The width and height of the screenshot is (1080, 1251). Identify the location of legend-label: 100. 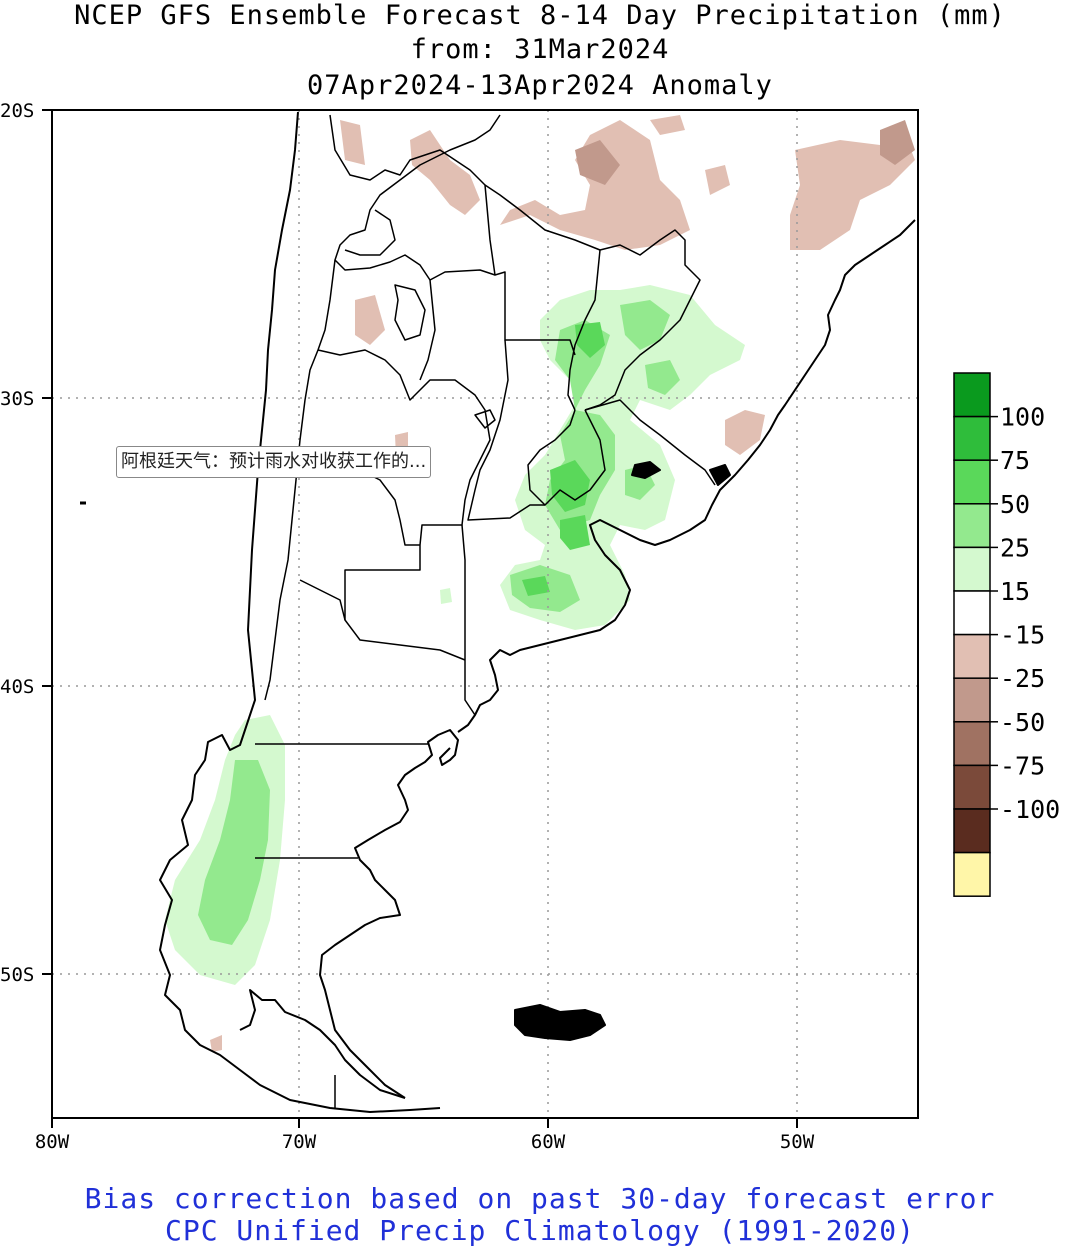
(1022, 417).